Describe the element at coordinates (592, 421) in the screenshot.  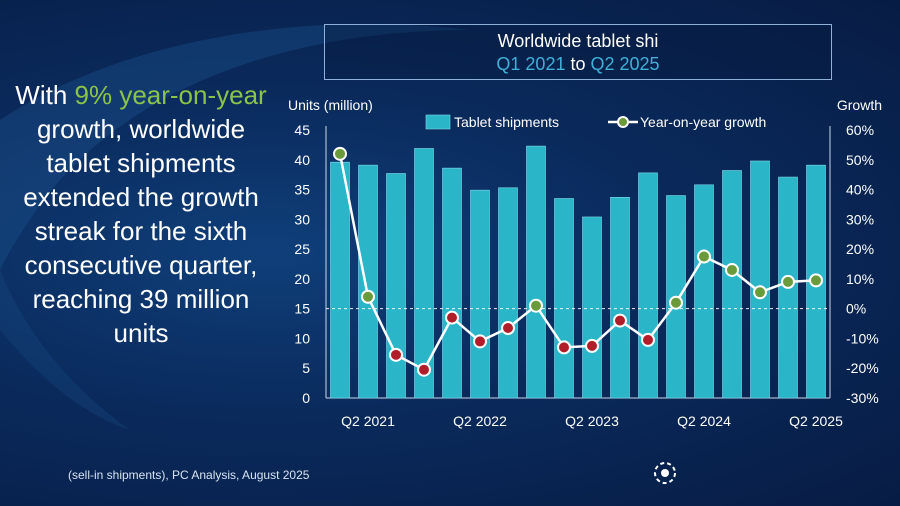
I see `x-tick-label: Q2 2023` at that location.